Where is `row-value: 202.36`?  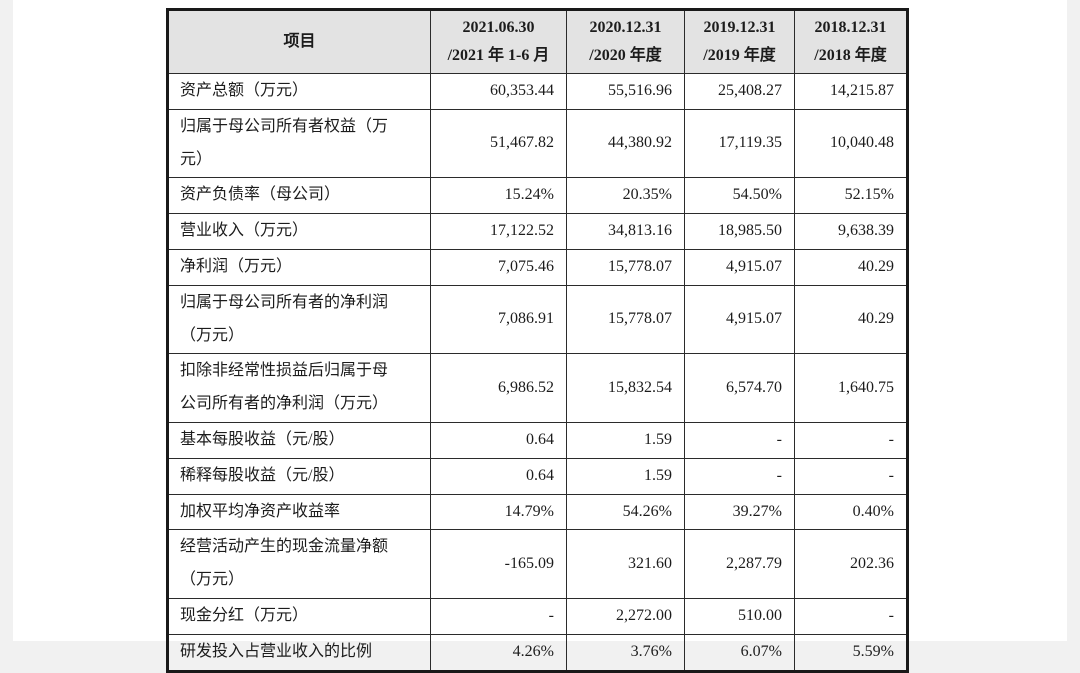 row-value: 202.36 is located at coordinates (851, 564).